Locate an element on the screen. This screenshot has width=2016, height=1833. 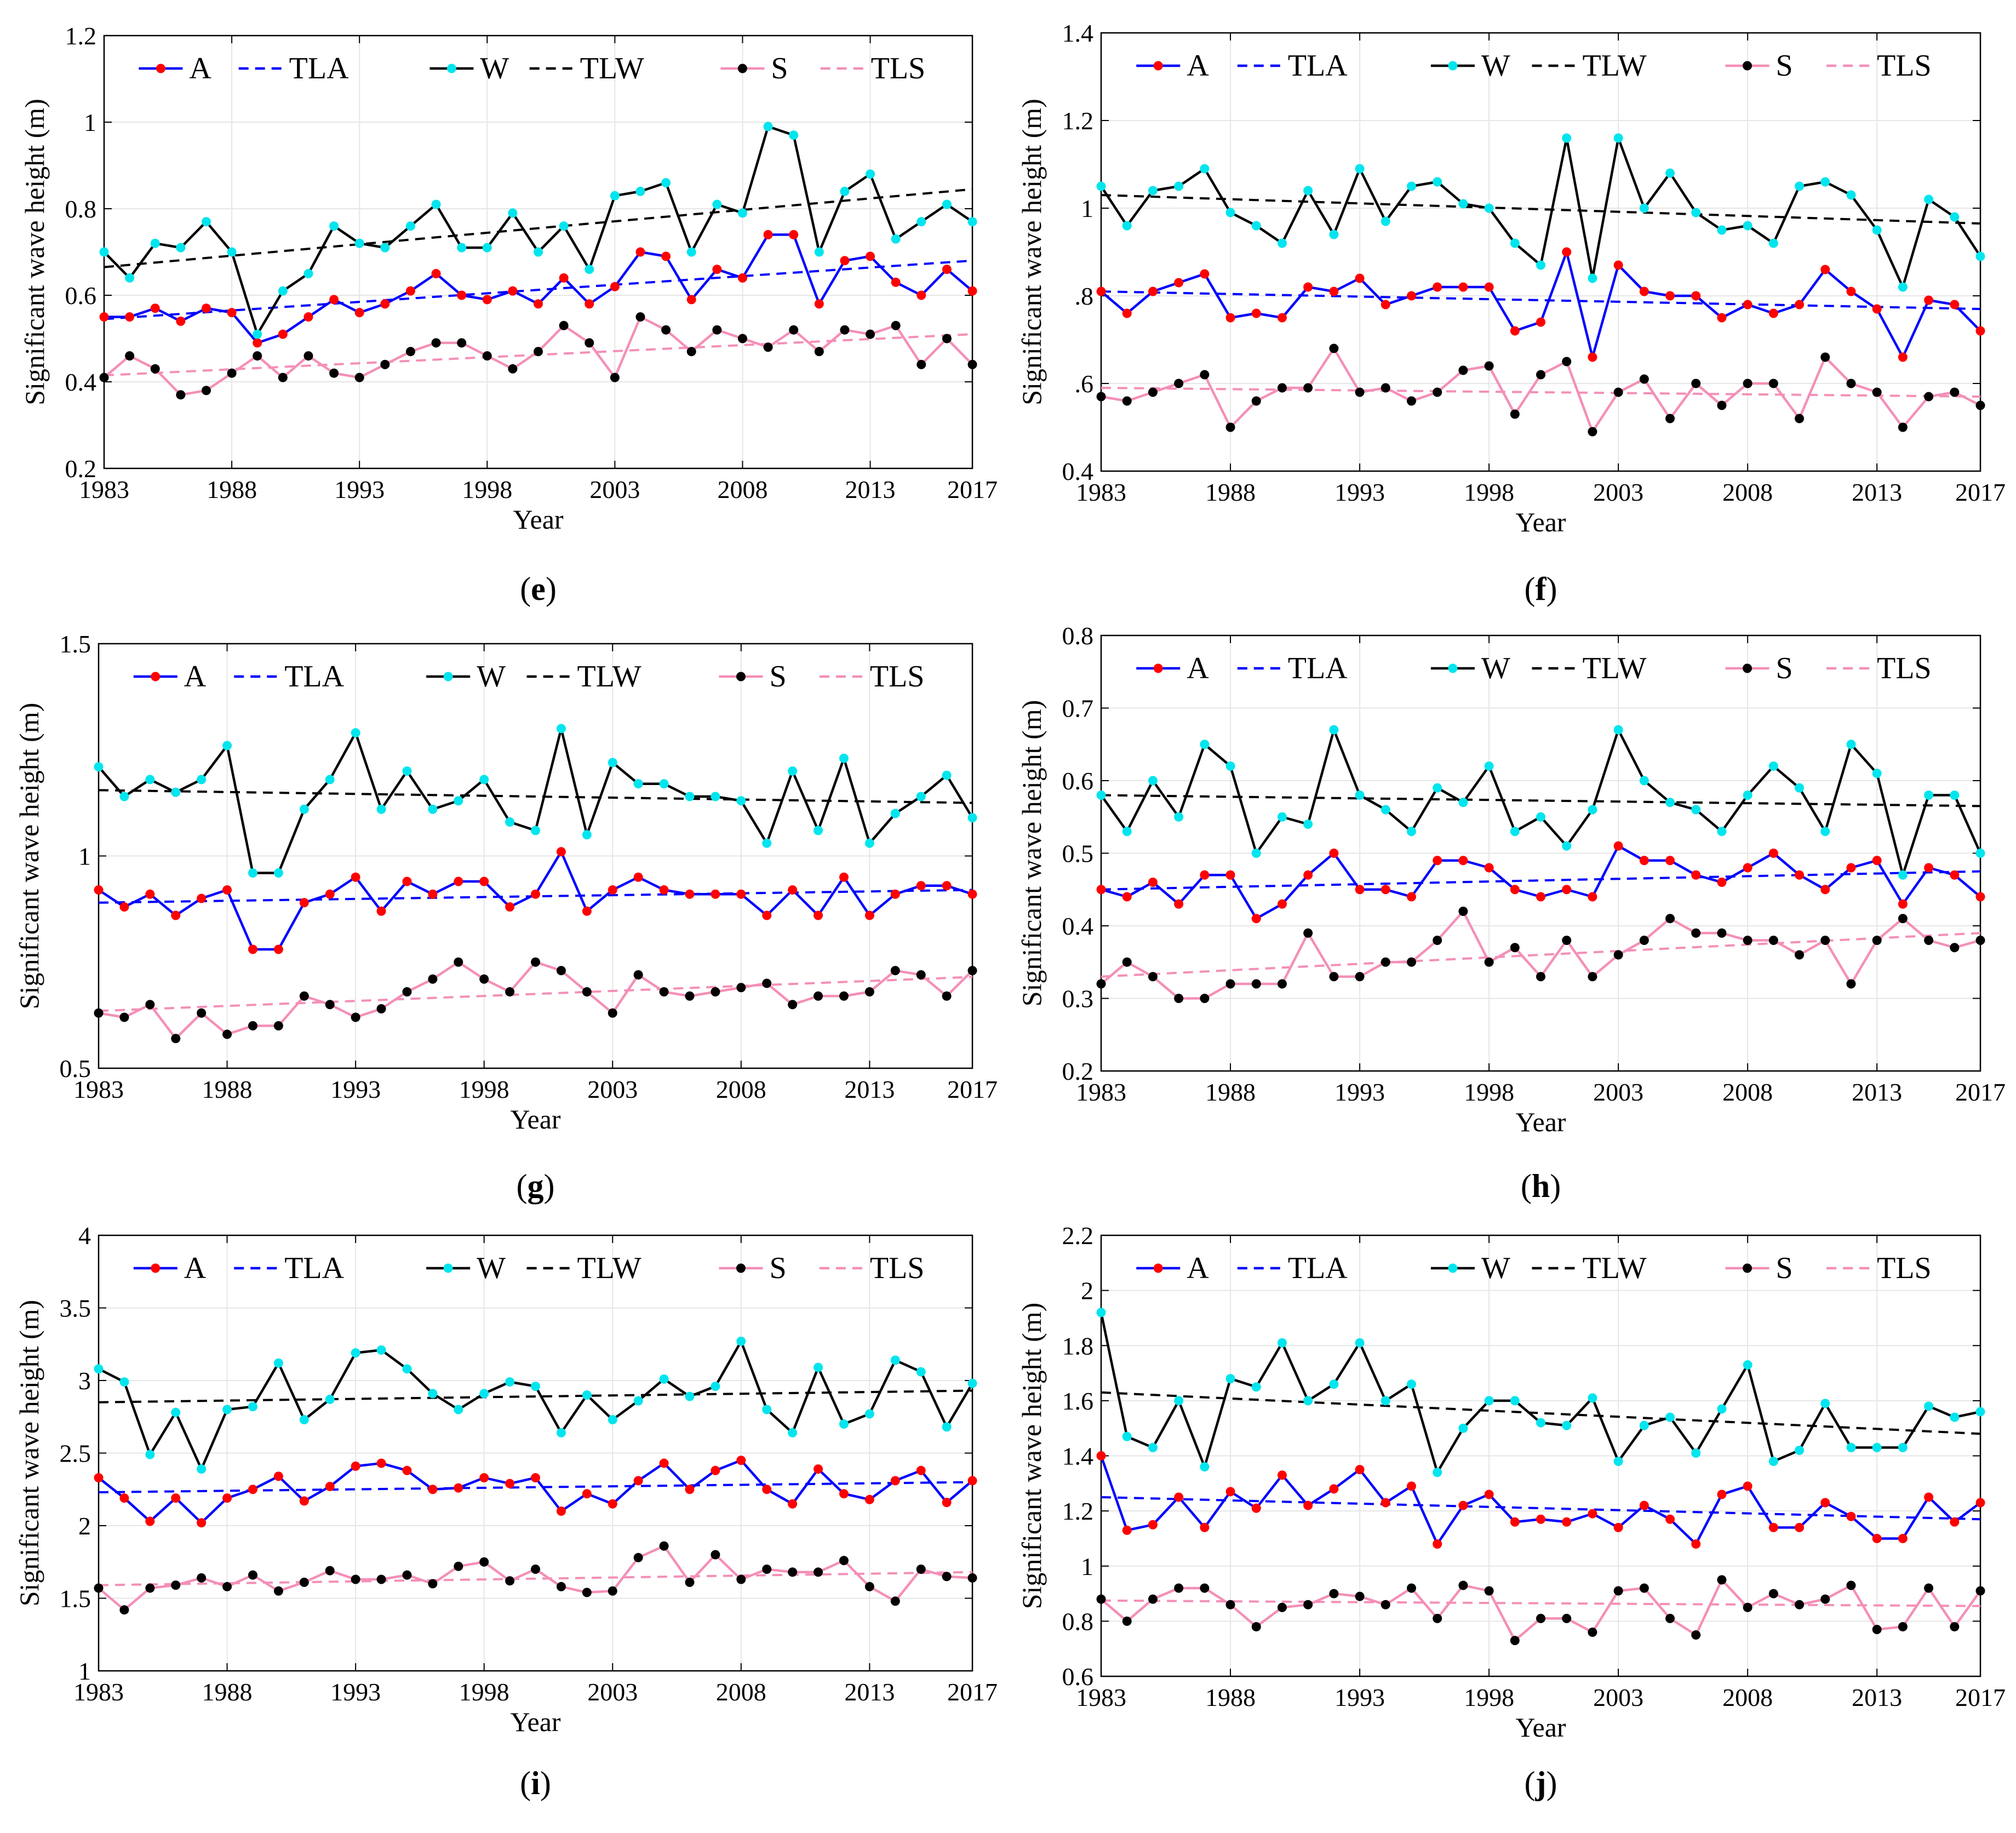
y-tick-label: 1 is located at coordinates (90, 122).